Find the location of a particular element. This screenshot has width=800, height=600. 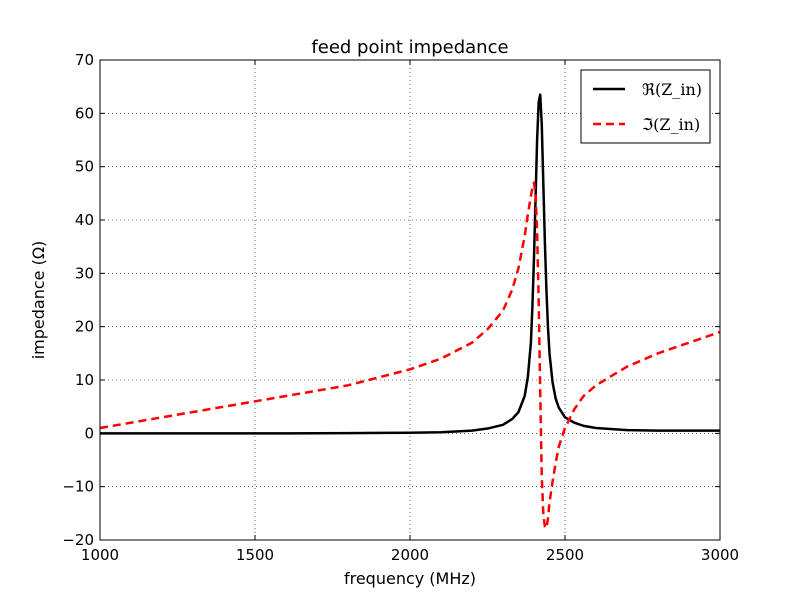

y-tick-label: 10 is located at coordinates (84, 380).